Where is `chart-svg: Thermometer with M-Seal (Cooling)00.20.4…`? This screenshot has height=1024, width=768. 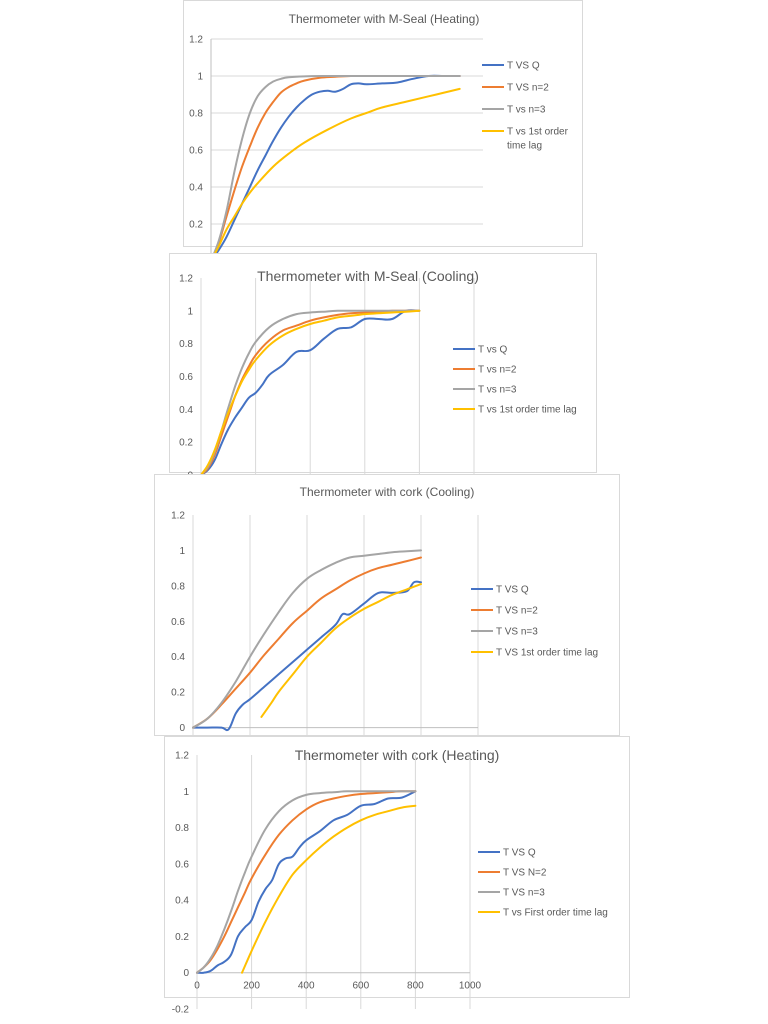
chart-svg: Thermometer with M-Seal (Cooling)00.20.4… is located at coordinates (378, 381).